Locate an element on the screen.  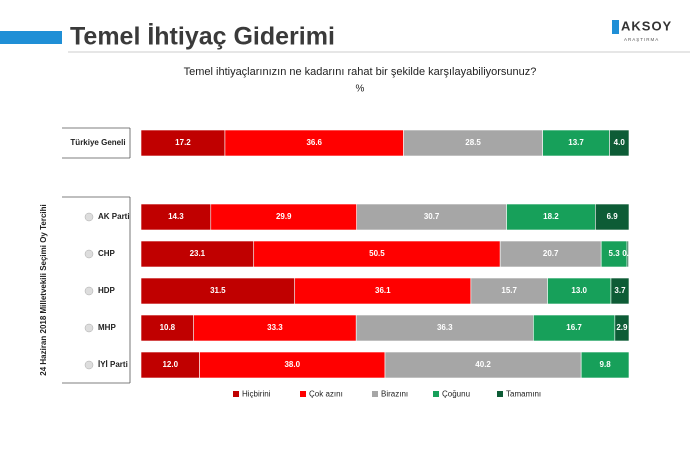
value-label: 38.0 is located at coordinates (292, 364).